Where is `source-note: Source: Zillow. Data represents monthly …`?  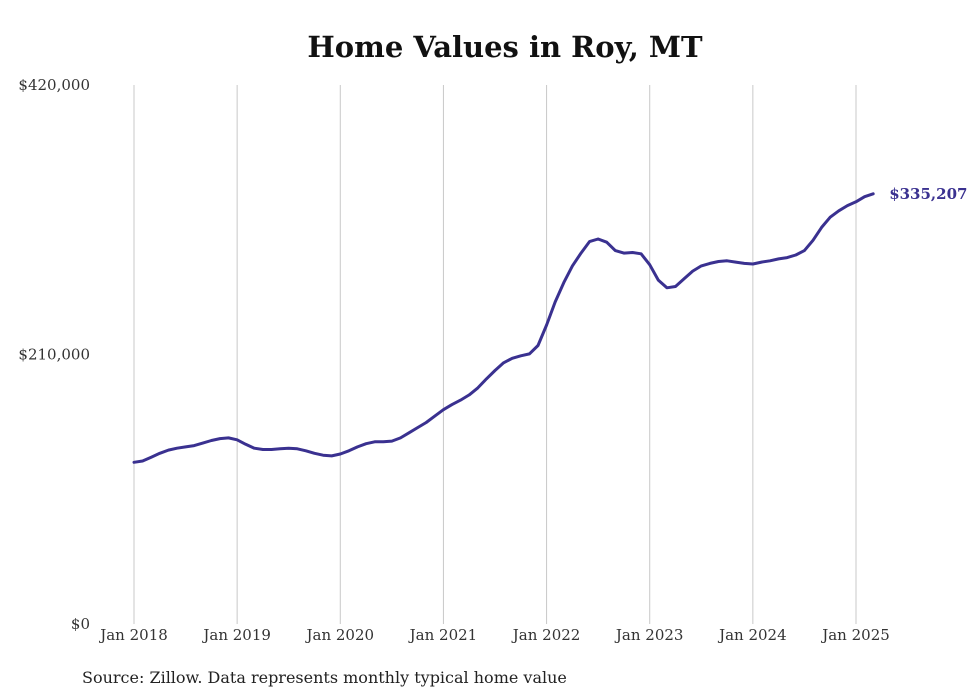 source-note: Source: Zillow. Data represents monthly … is located at coordinates (324, 677).